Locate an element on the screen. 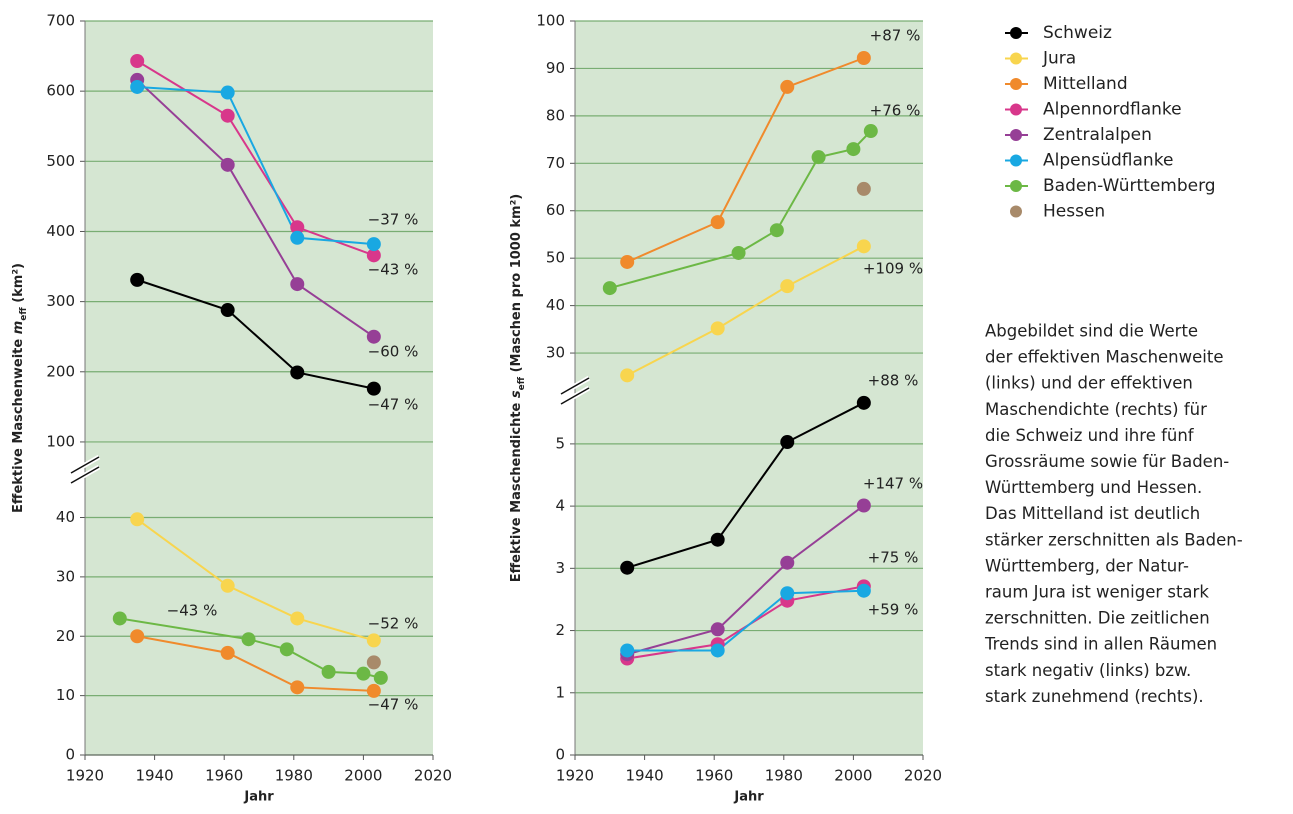 The height and width of the screenshot is (814, 1293). caption-line: stark negativ (links) bzw. is located at coordinates (1088, 670).